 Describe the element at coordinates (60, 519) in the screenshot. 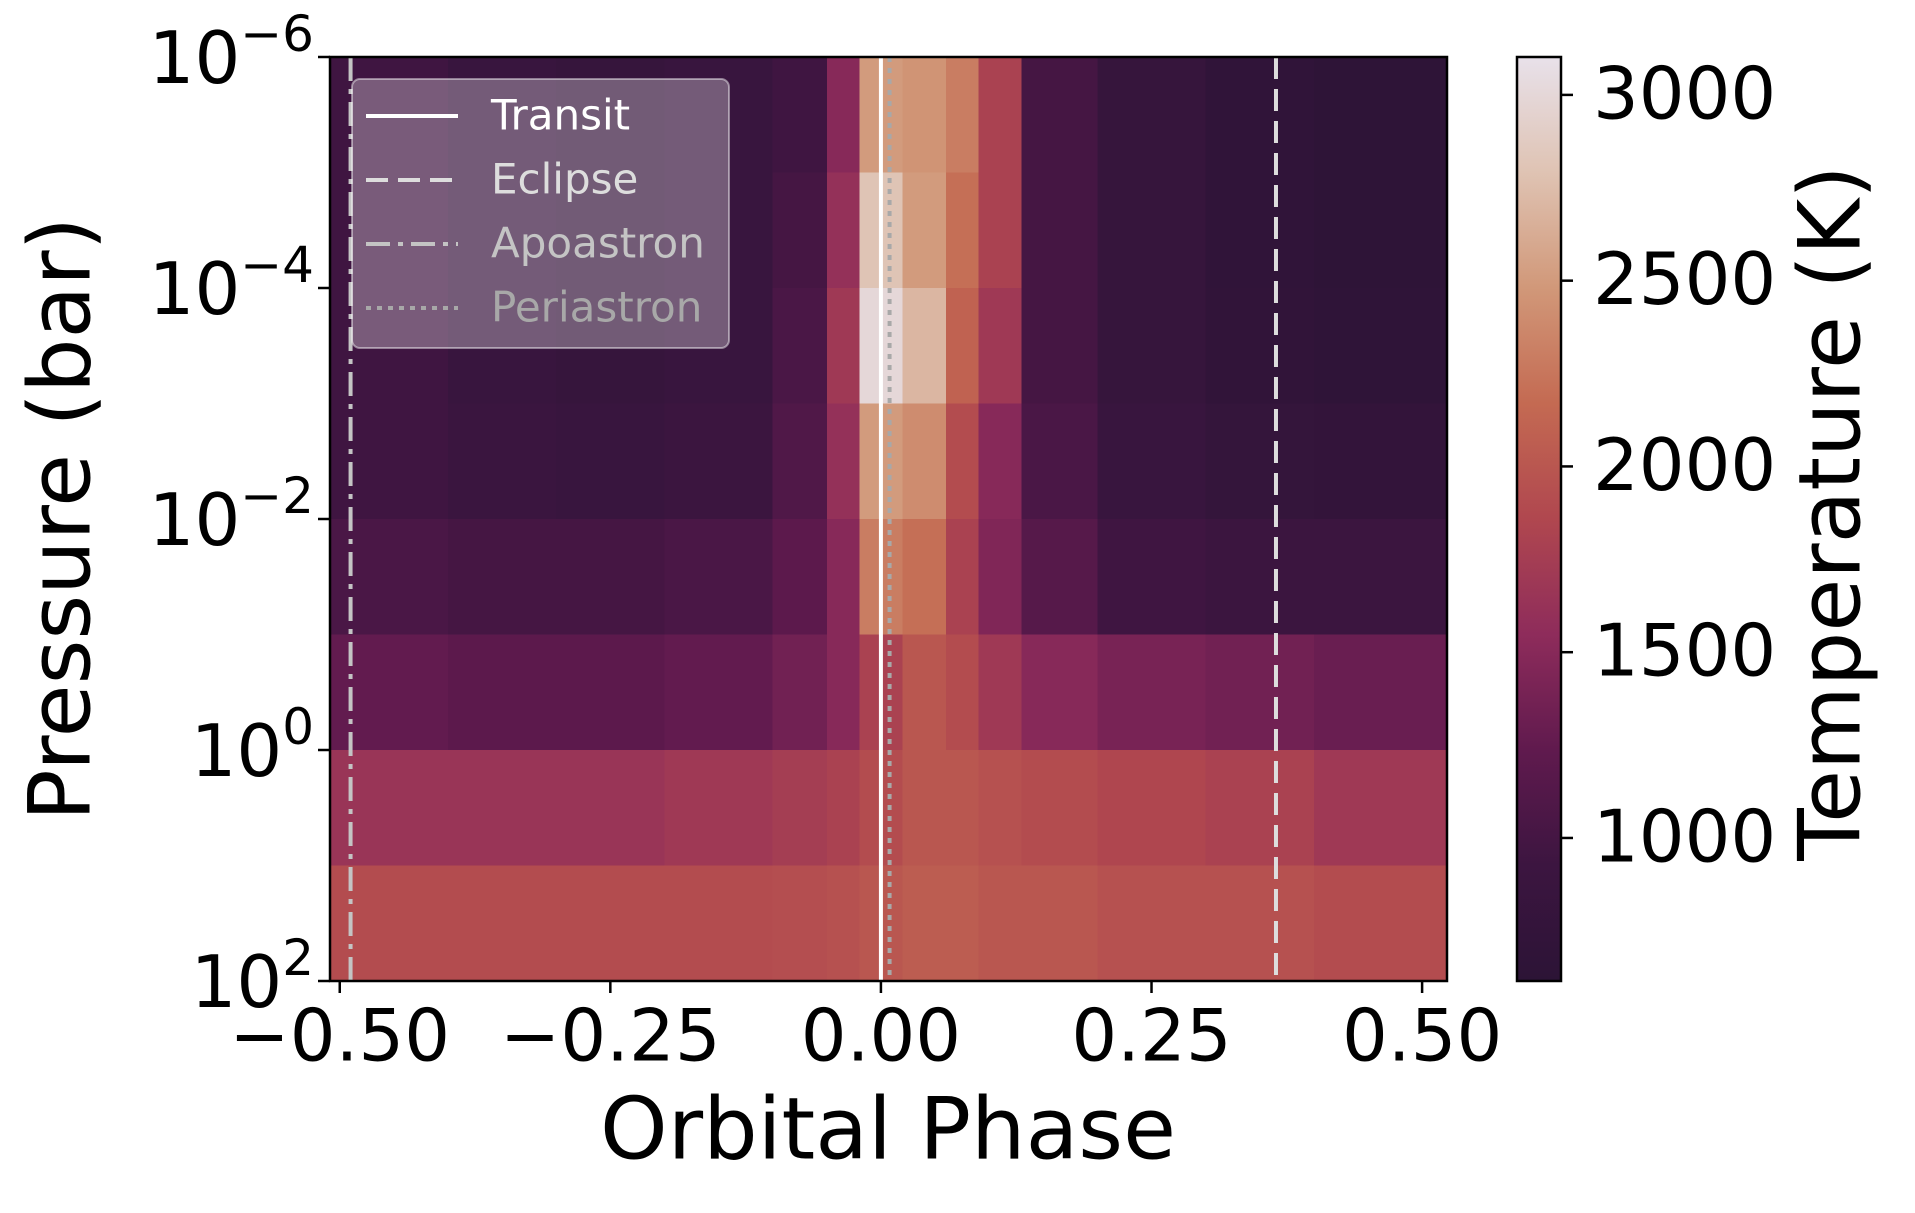

I see `y-axis-label: Pressure (bar)` at that location.